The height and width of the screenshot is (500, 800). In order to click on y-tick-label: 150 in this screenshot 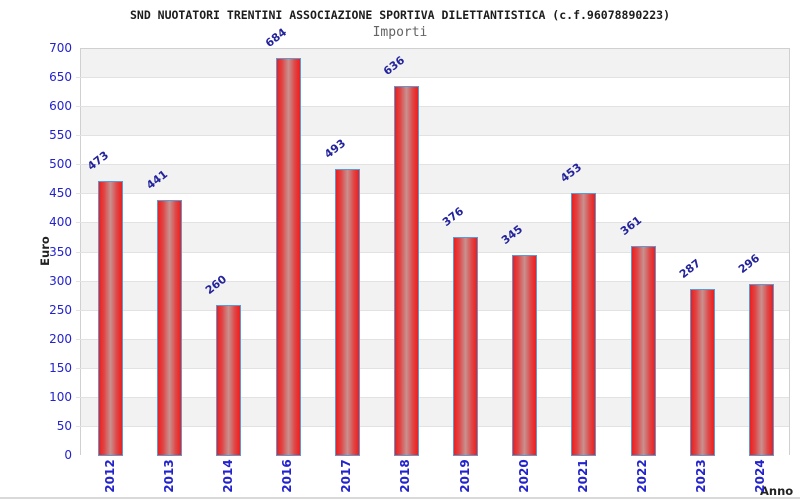, I will do `click(60, 367)`.